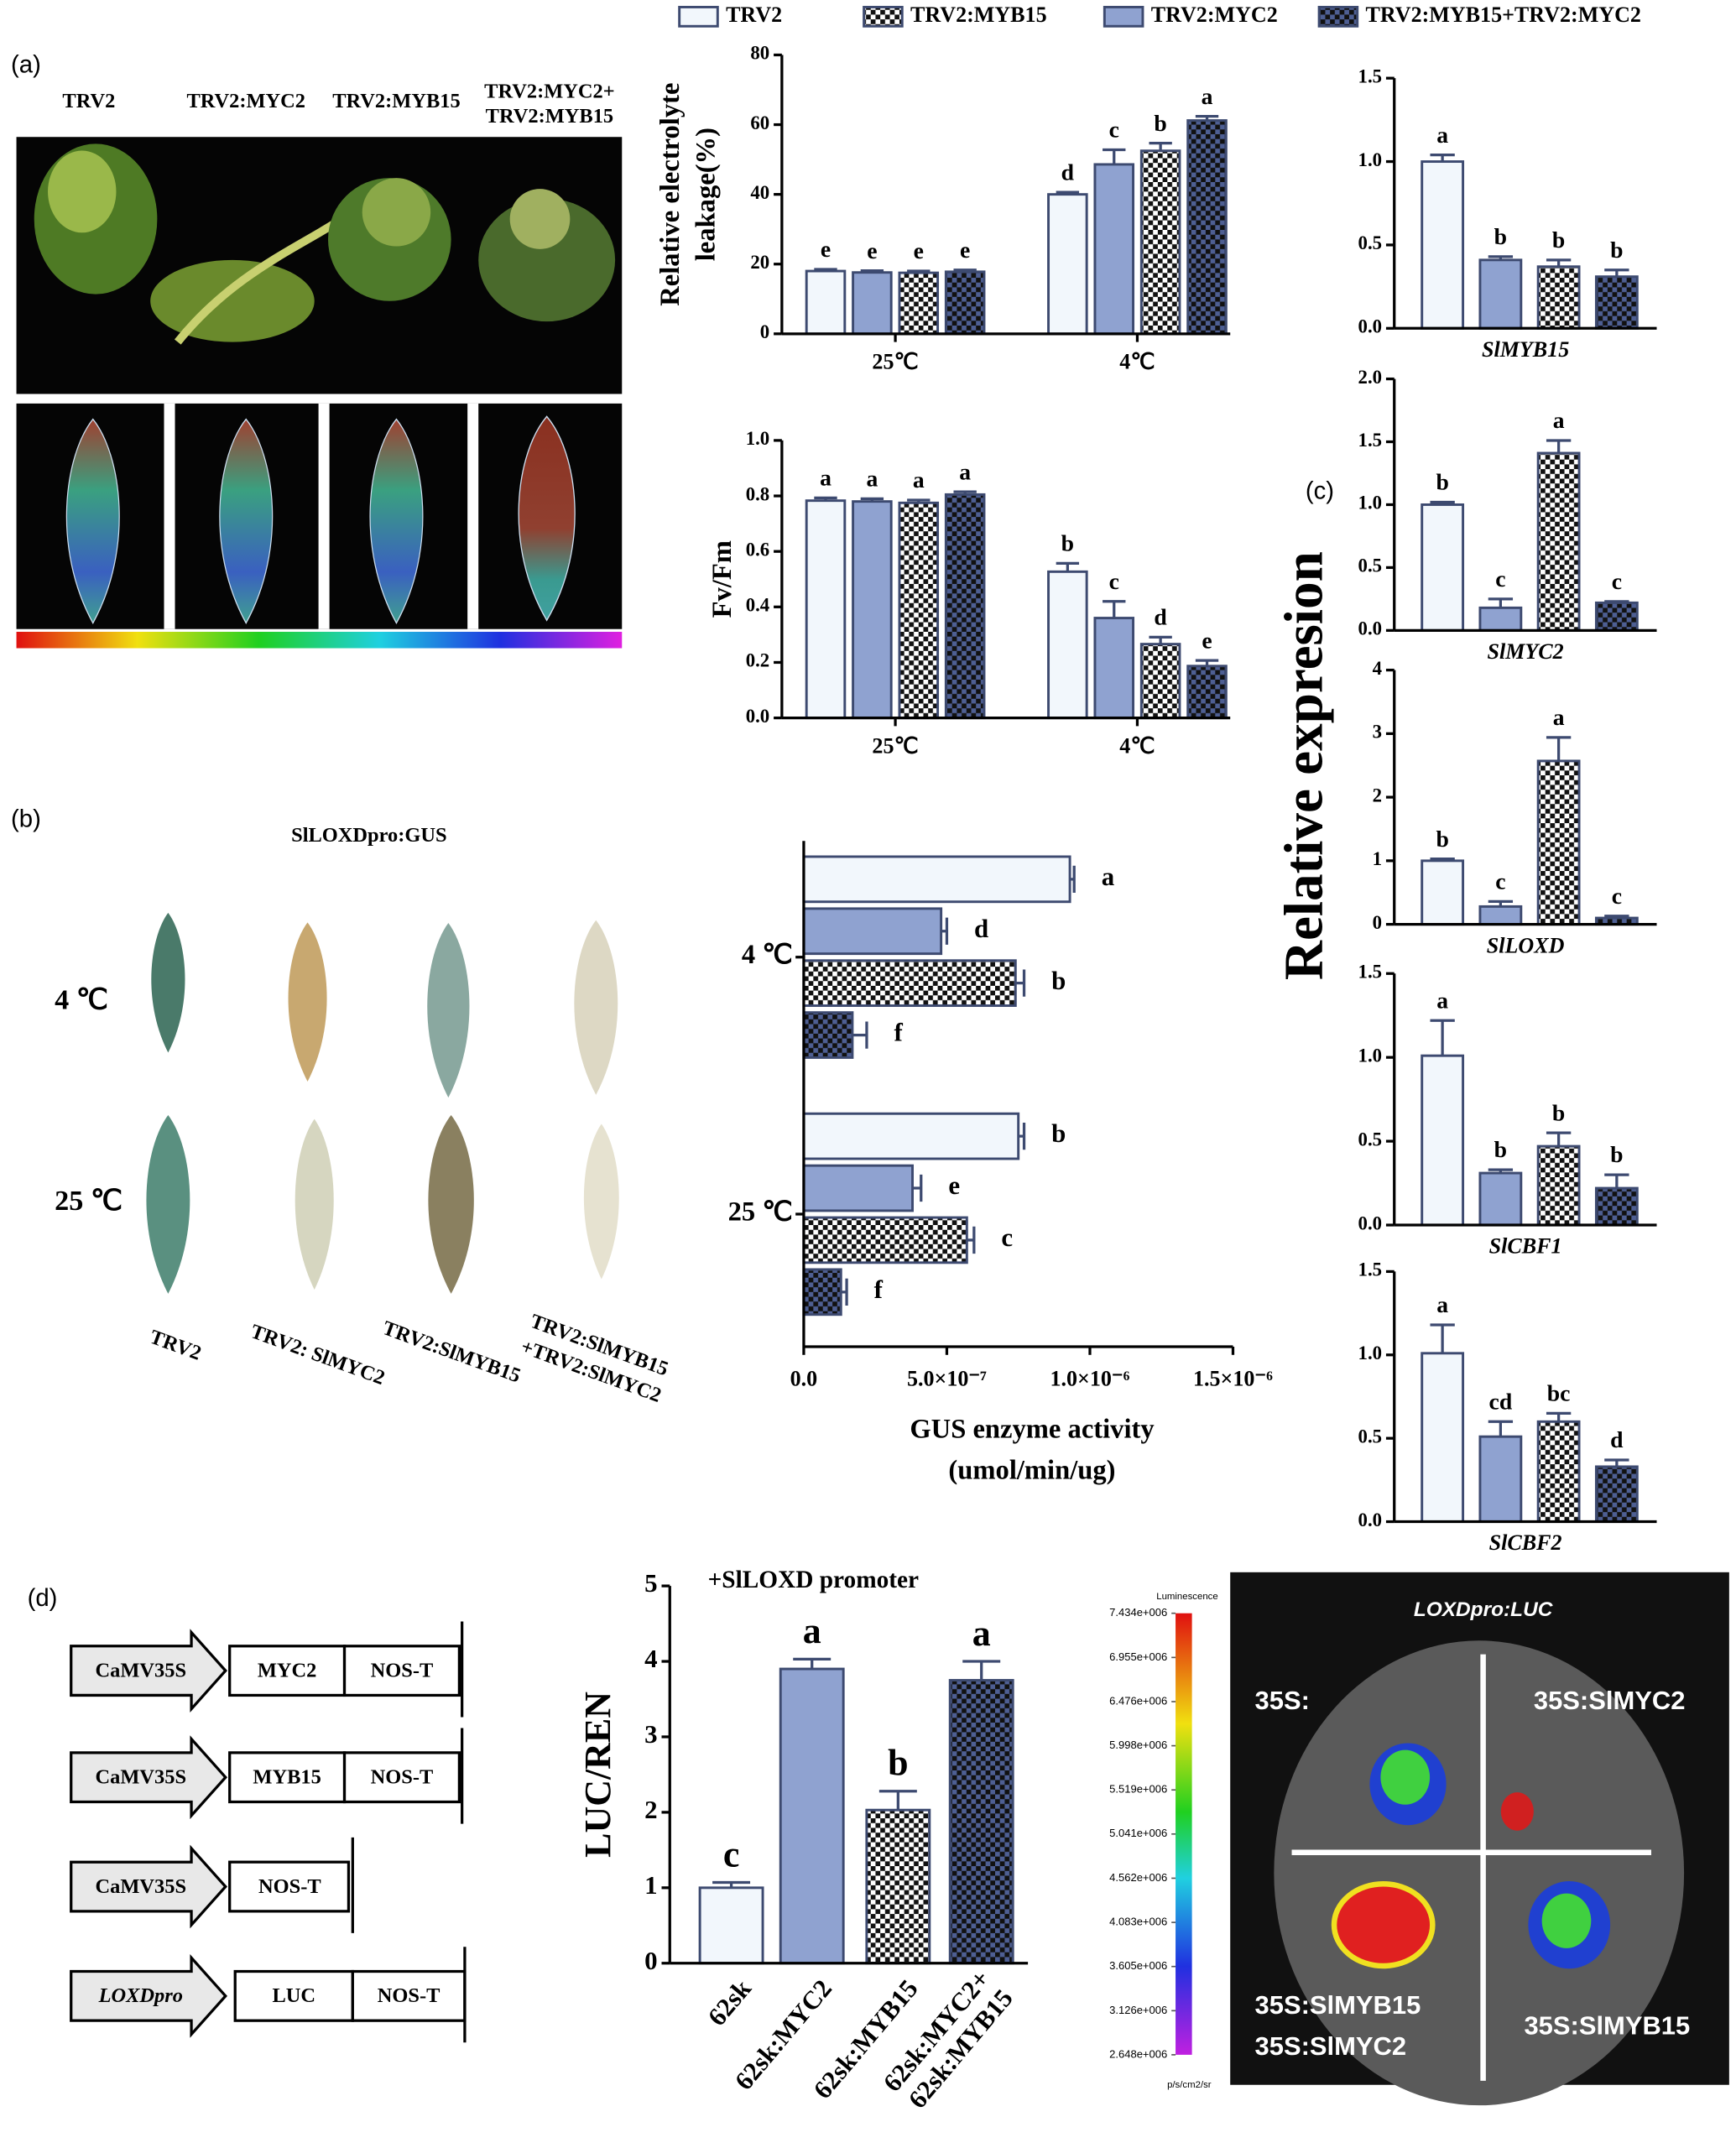  Describe the element at coordinates (758, 493) in the screenshot. I see `y-tick-label: 0.8` at that location.